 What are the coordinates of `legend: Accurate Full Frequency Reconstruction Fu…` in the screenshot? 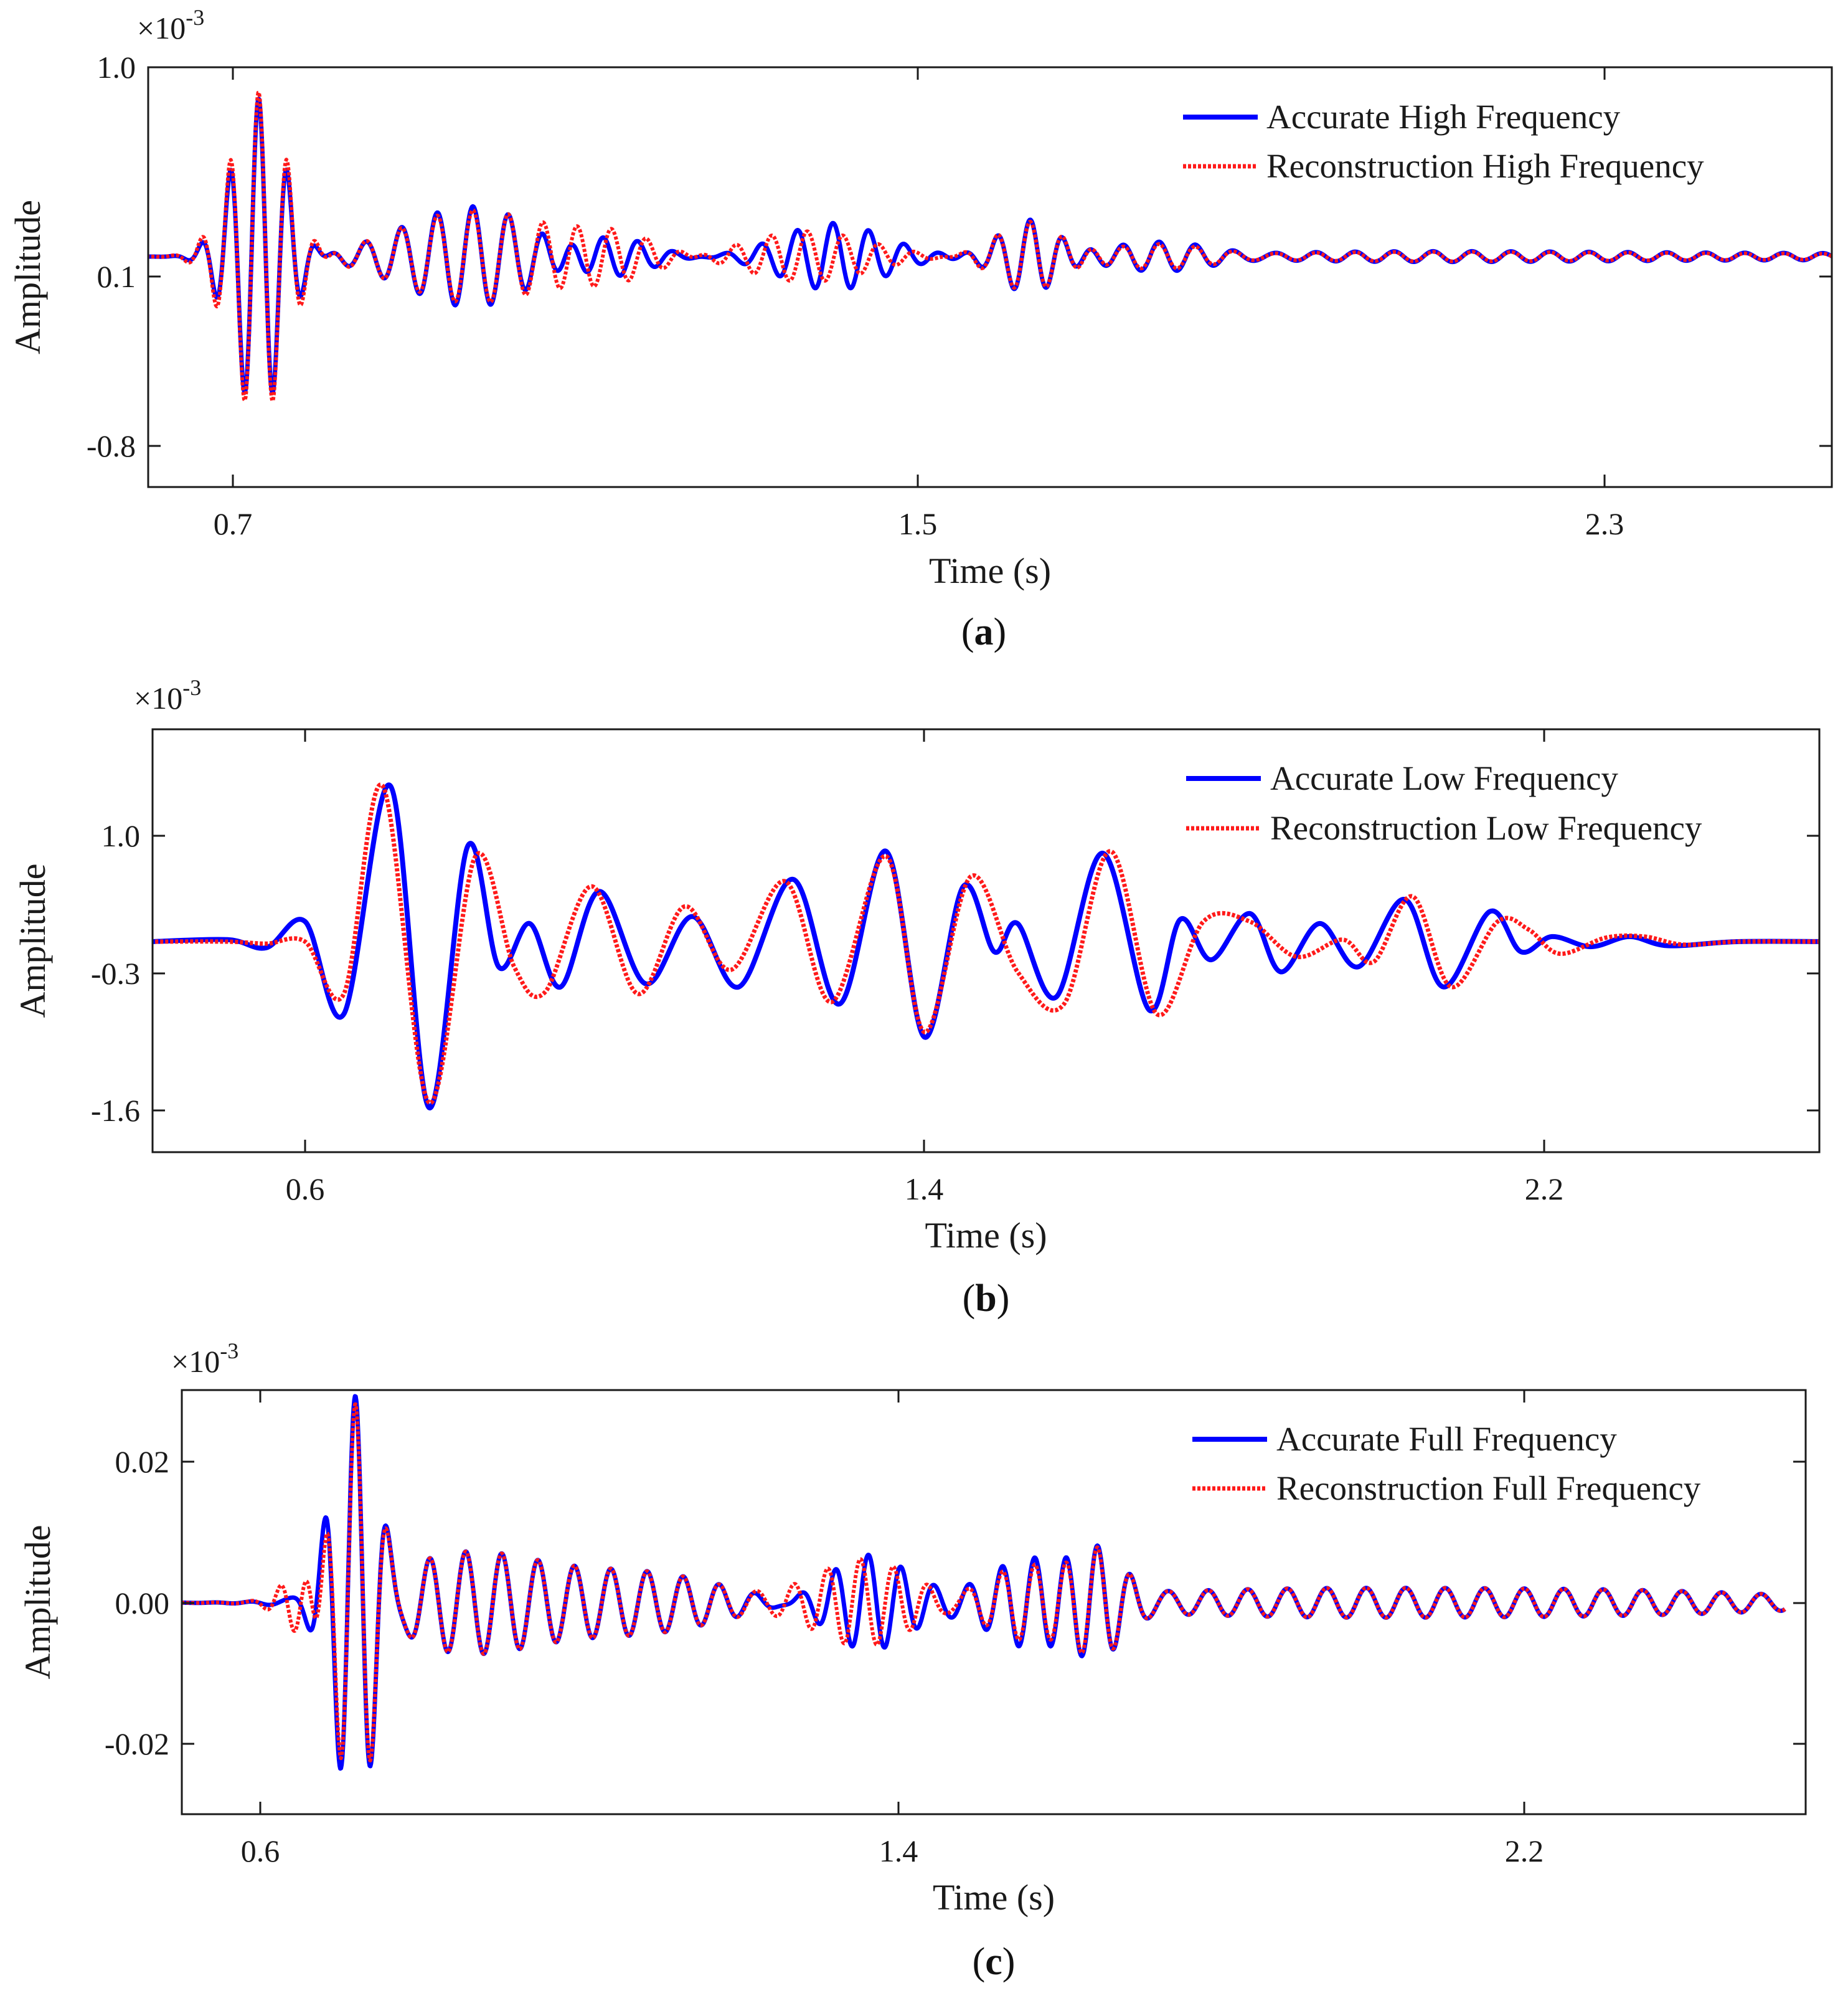 It's located at (1446, 1463).